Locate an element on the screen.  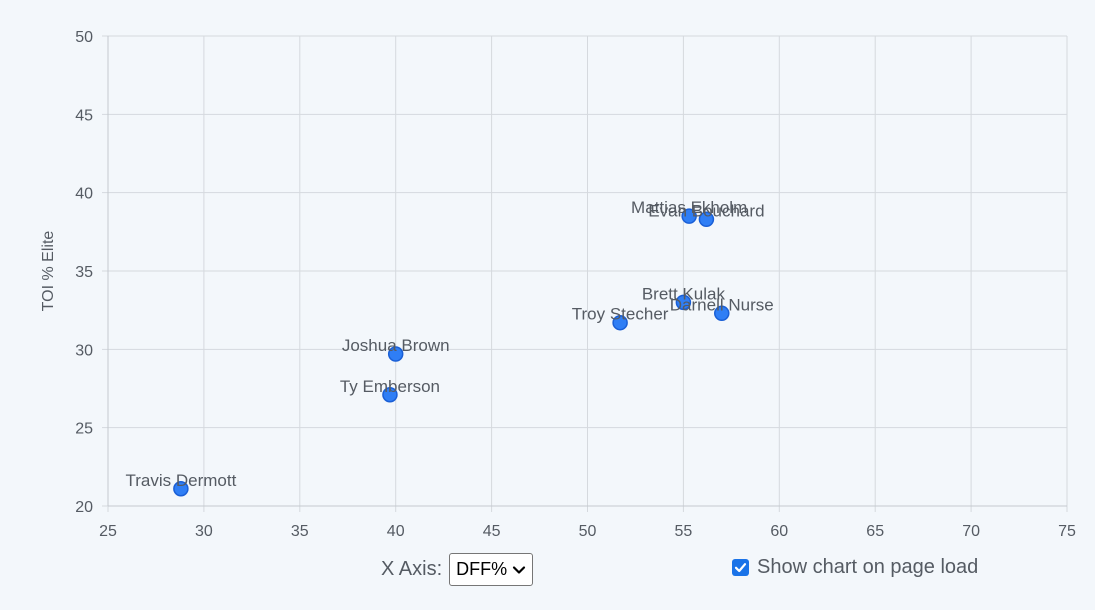
x-tick-label: 65 is located at coordinates (875, 531).